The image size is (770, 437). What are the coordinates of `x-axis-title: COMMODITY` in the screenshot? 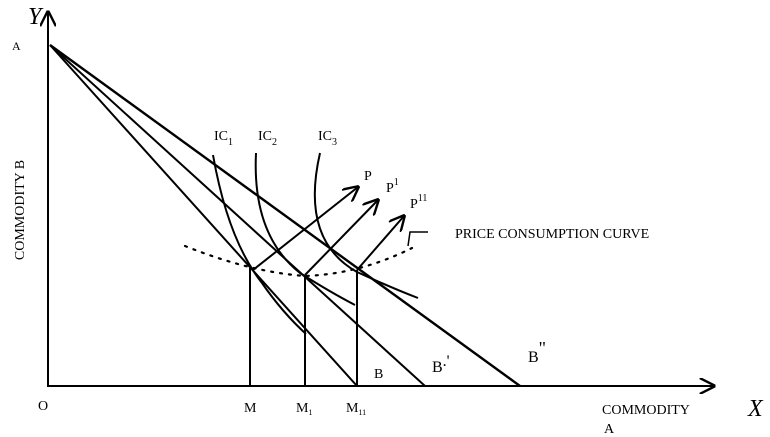 It's located at (646, 410).